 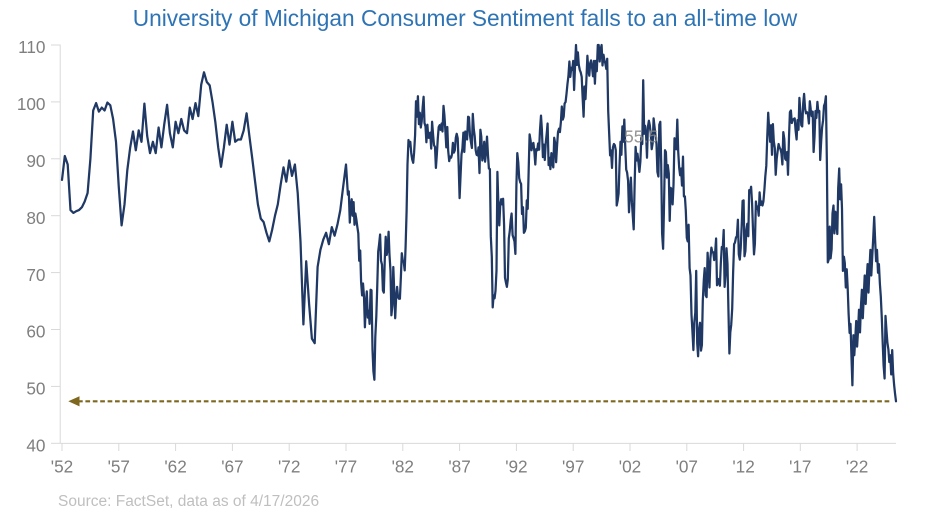 What do you see at coordinates (35, 218) in the screenshot?
I see `svg-text: 80` at bounding box center [35, 218].